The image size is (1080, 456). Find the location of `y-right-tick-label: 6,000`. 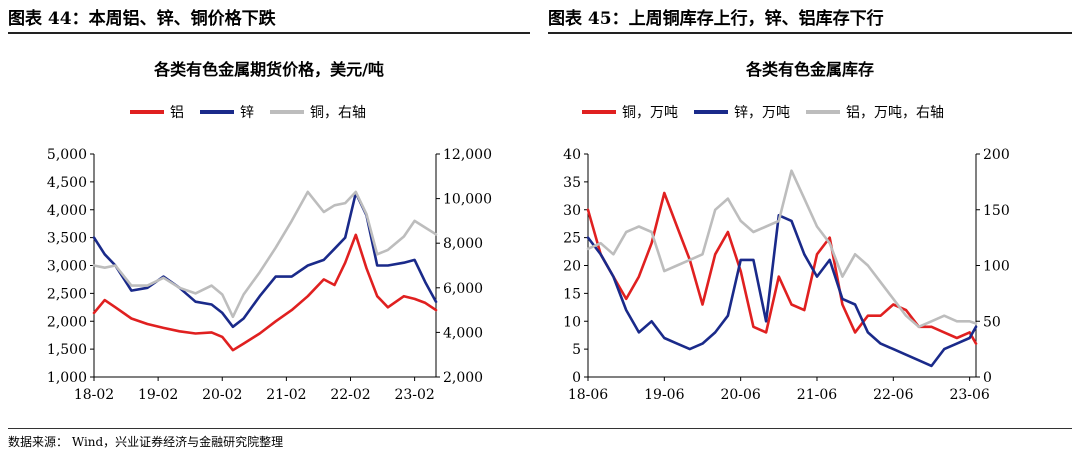

y-right-tick-label: 6,000 is located at coordinates (463, 289).